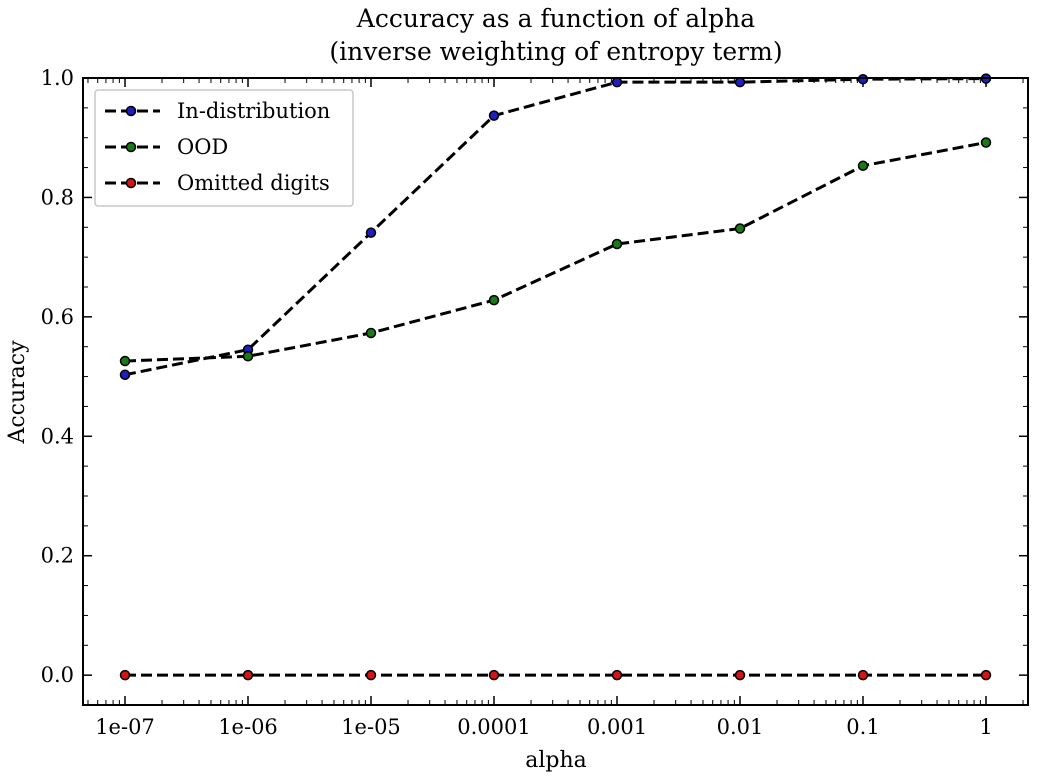  I want to click on legend-entry: Omitted digits, so click(217, 183).